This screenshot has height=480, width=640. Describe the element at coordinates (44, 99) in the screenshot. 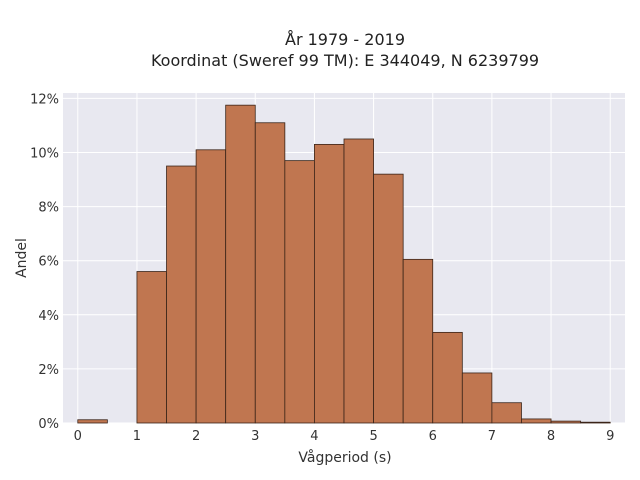

I see `y-tick-label: 12%` at that location.